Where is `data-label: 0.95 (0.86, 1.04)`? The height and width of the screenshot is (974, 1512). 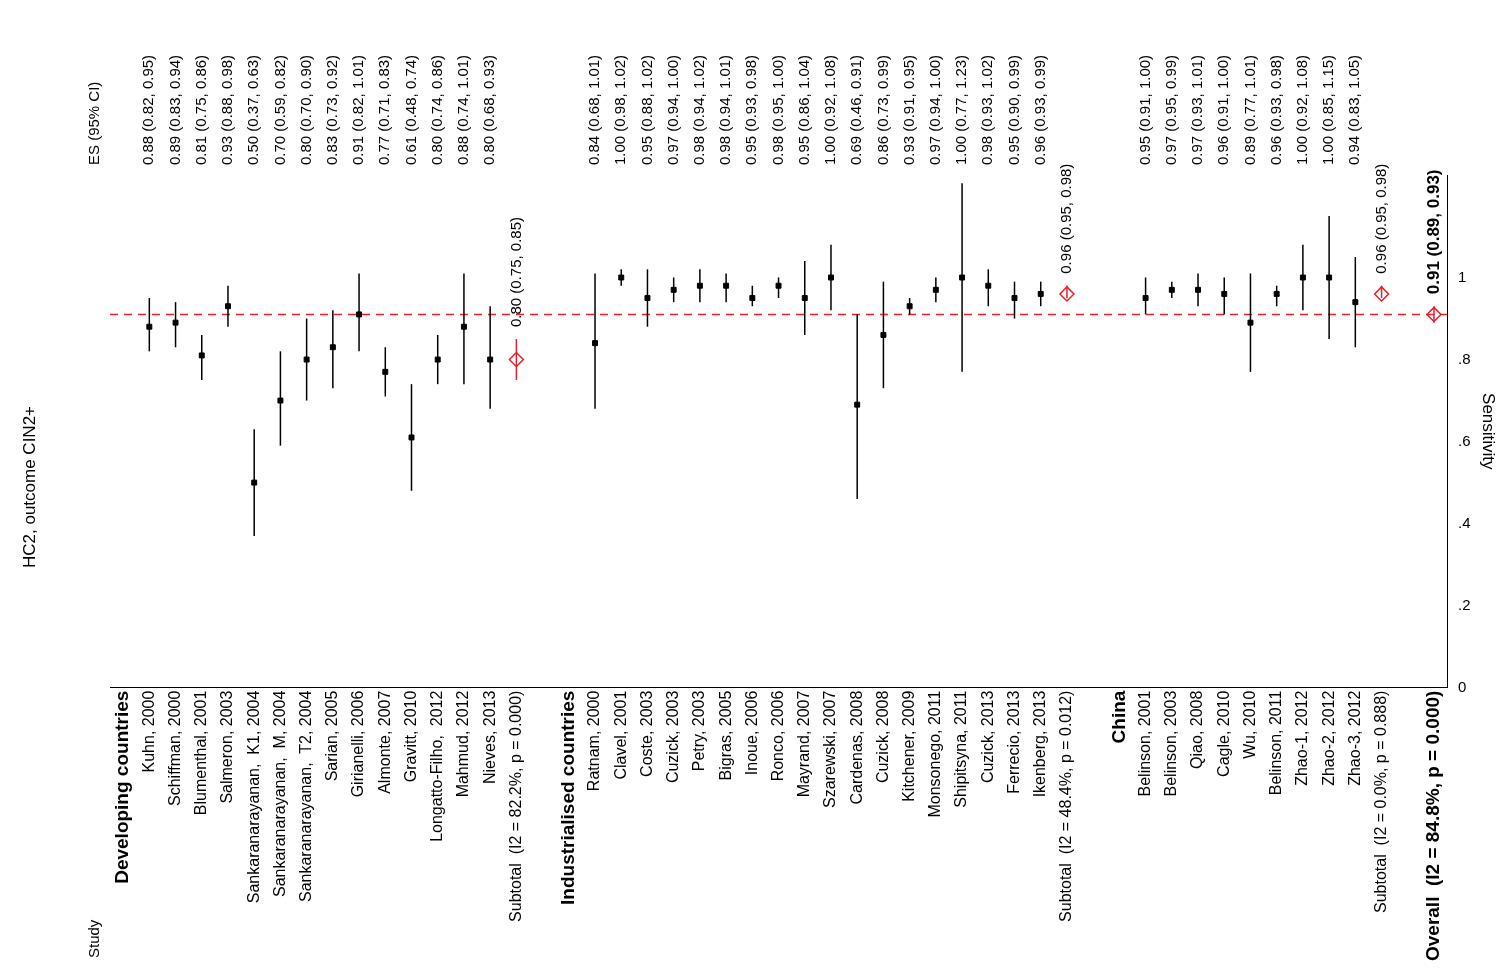
data-label: 0.95 (0.86, 1.04) is located at coordinates (803, 109).